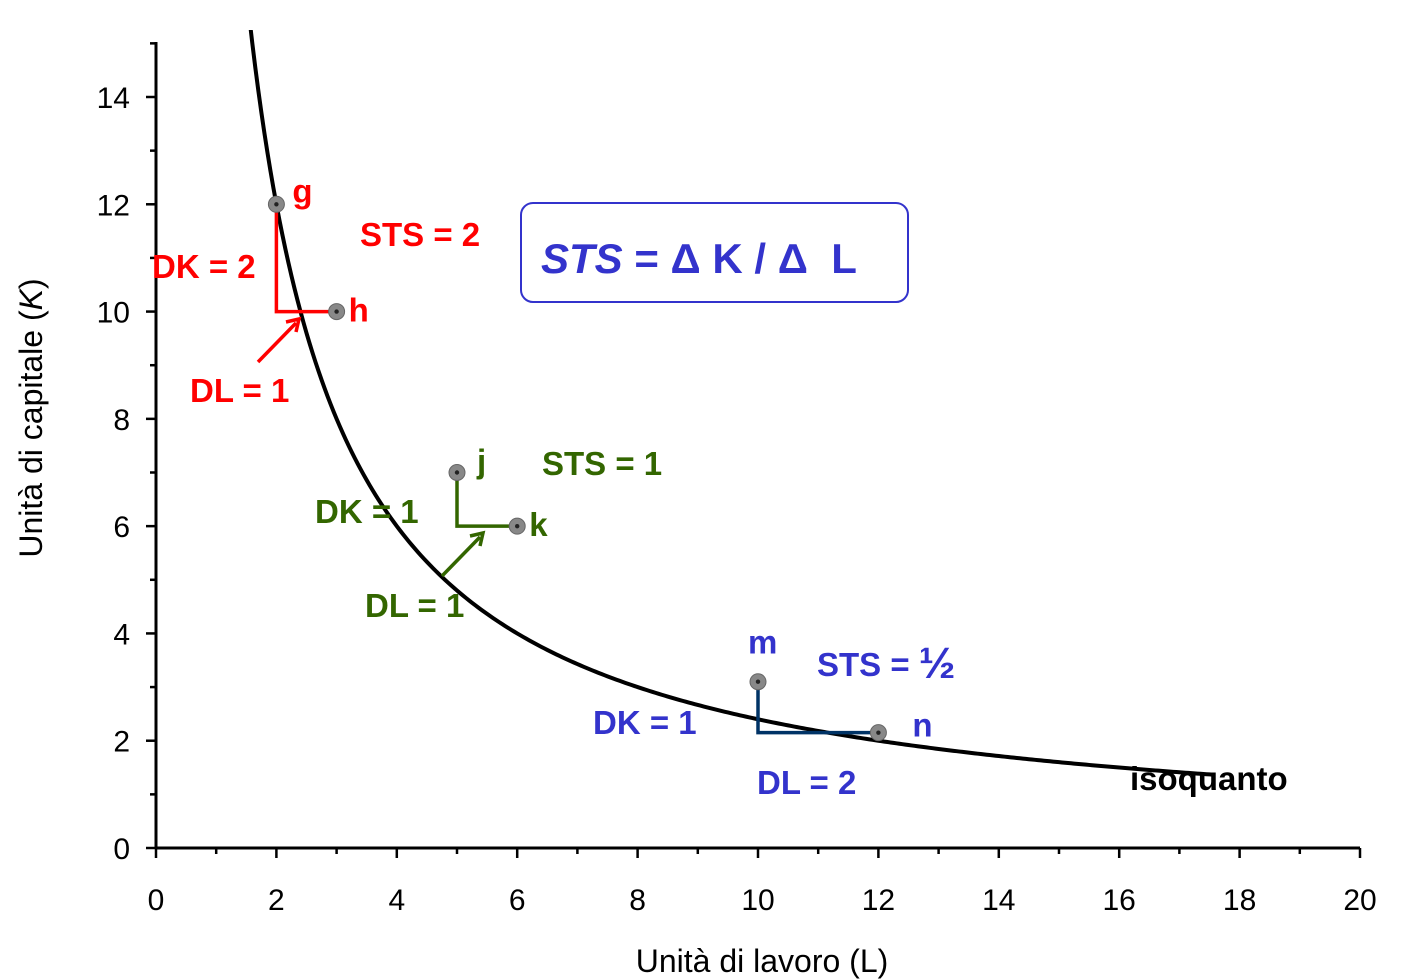 This screenshot has height=979, width=1403. What do you see at coordinates (817, 708) in the screenshot?
I see `triangle-m-n` at bounding box center [817, 708].